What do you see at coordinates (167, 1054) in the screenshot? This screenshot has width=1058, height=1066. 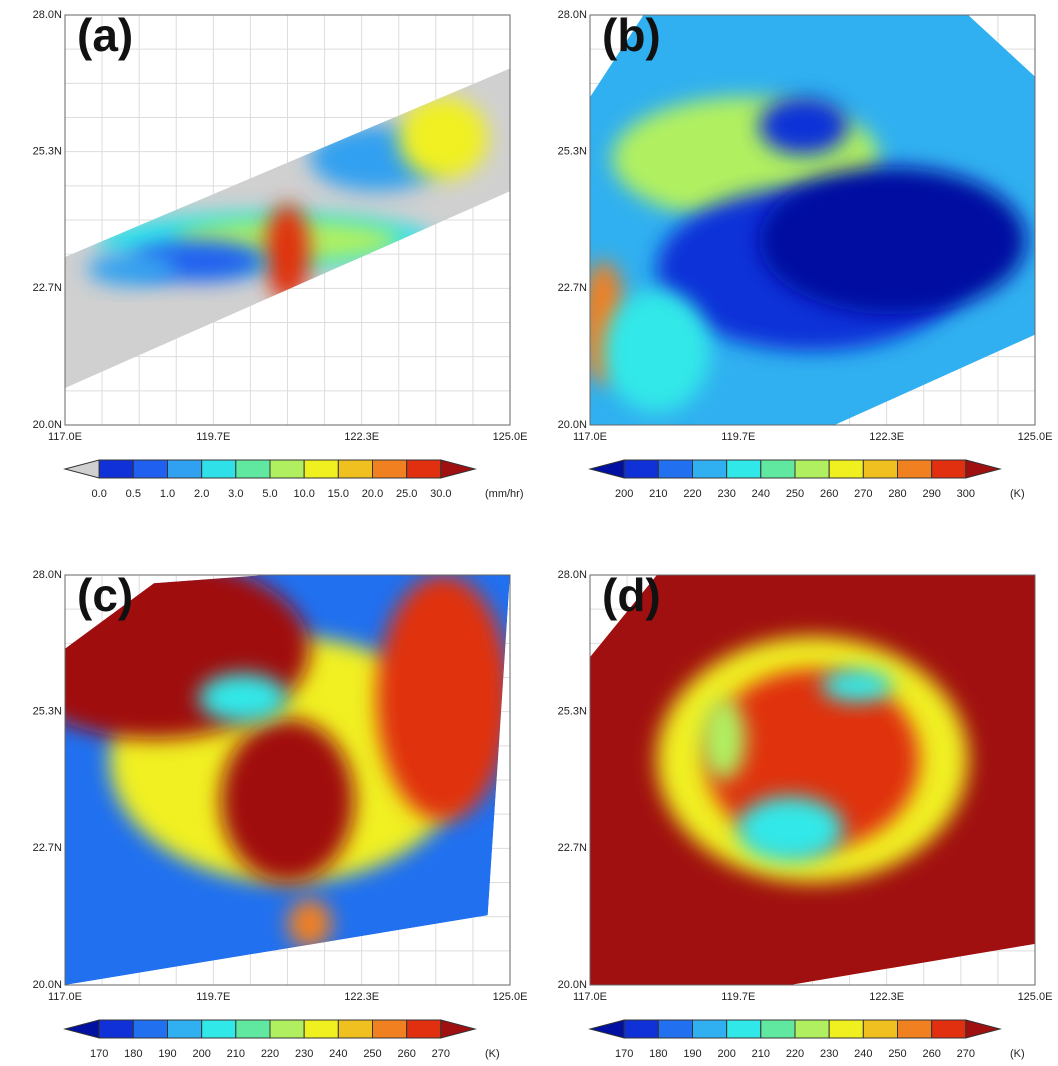 I see `colorbar-label: 190` at bounding box center [167, 1054].